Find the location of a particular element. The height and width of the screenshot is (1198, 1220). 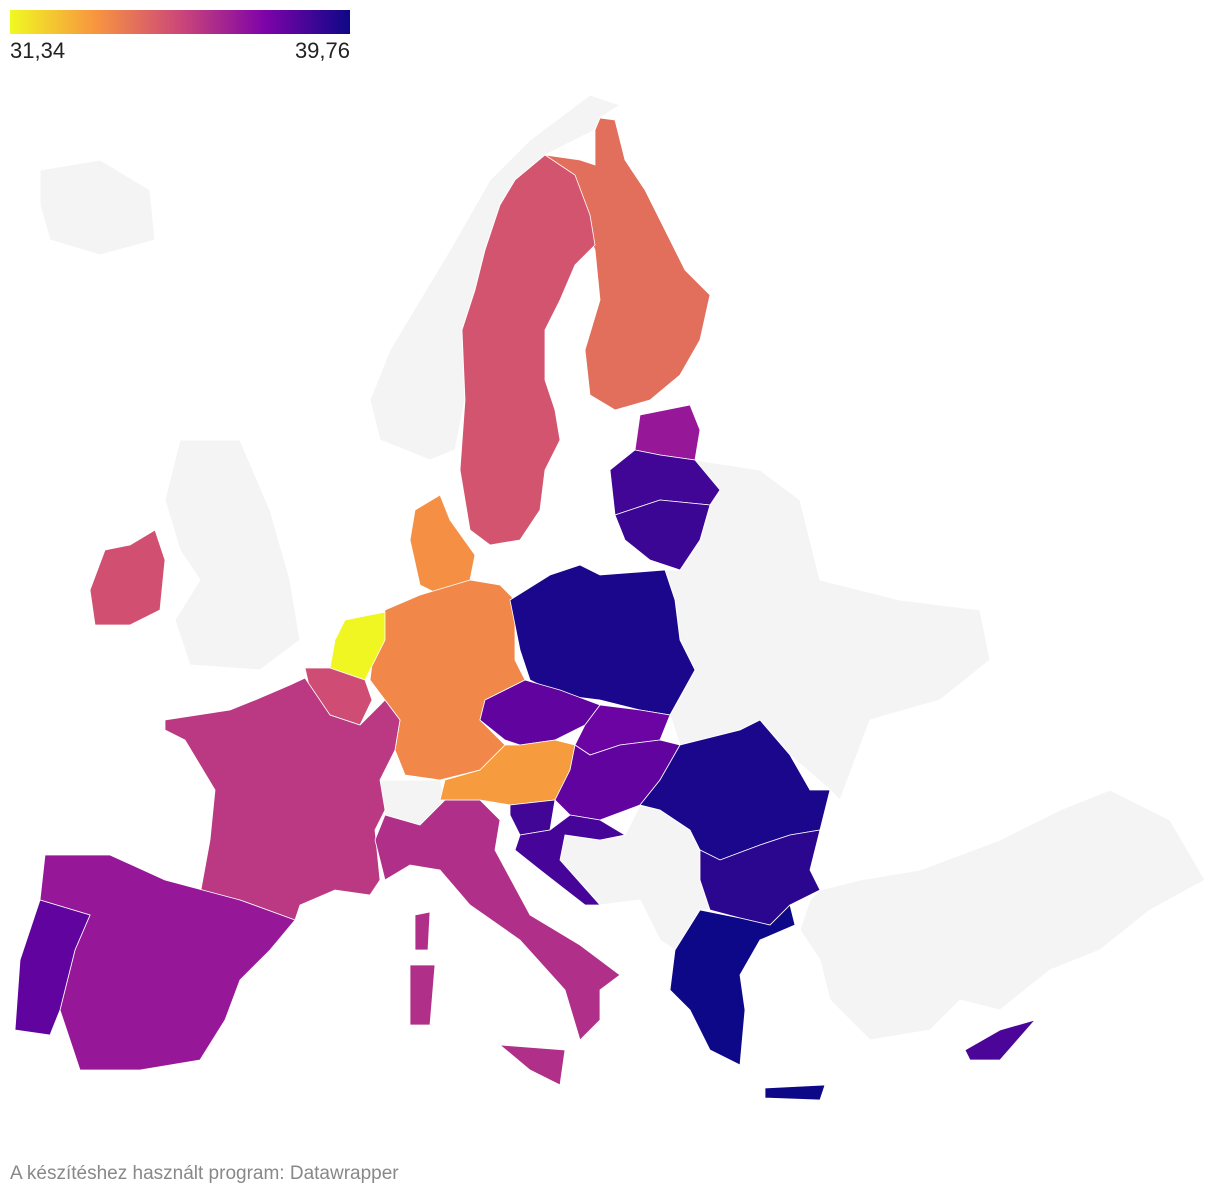

country-denmark is located at coordinates (442, 545).